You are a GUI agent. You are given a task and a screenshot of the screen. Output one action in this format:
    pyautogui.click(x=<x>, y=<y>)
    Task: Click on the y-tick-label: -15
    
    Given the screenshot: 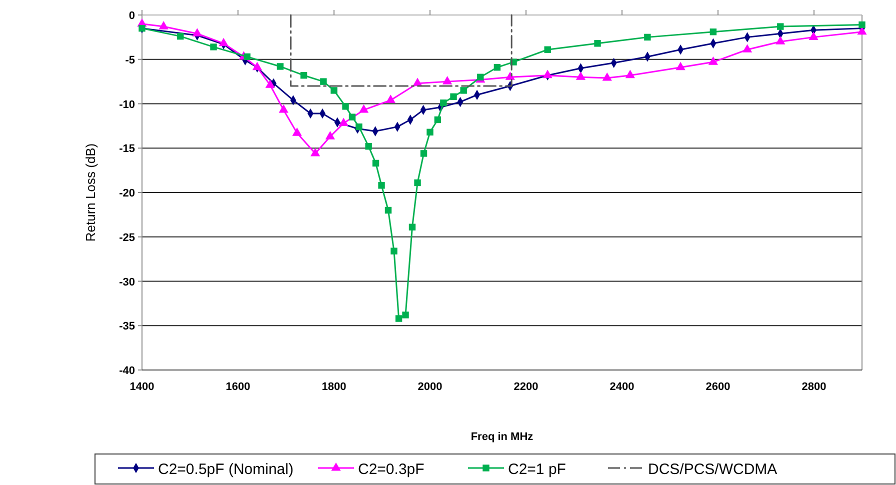 What is the action you would take?
    pyautogui.click(x=127, y=149)
    